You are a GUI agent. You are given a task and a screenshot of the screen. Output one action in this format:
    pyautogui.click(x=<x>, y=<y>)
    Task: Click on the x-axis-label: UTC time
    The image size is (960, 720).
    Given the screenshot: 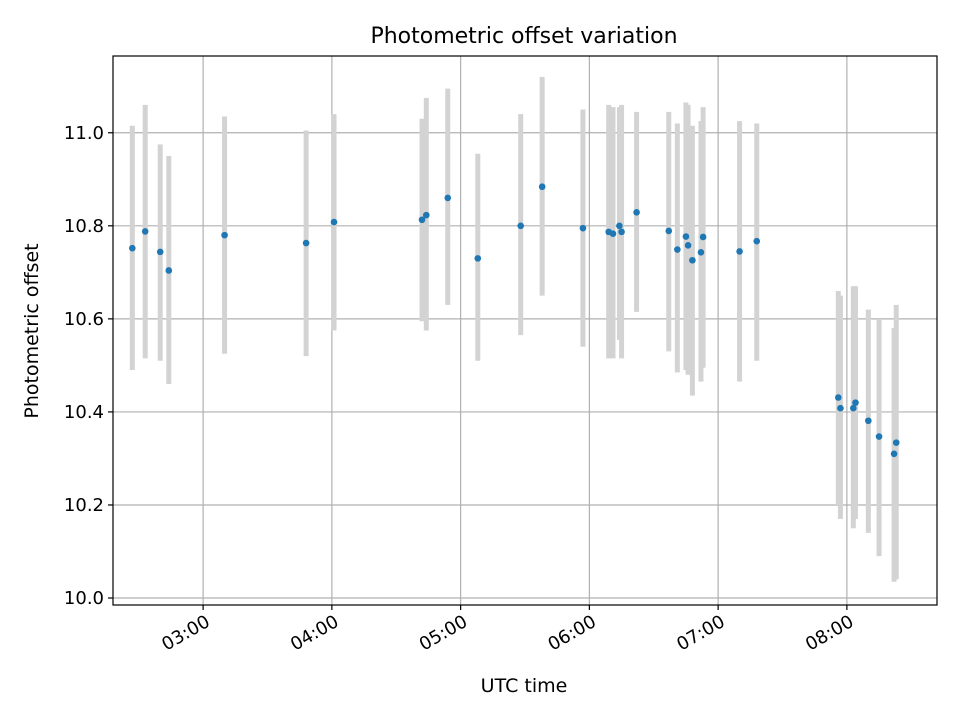 What is the action you would take?
    pyautogui.click(x=524, y=686)
    